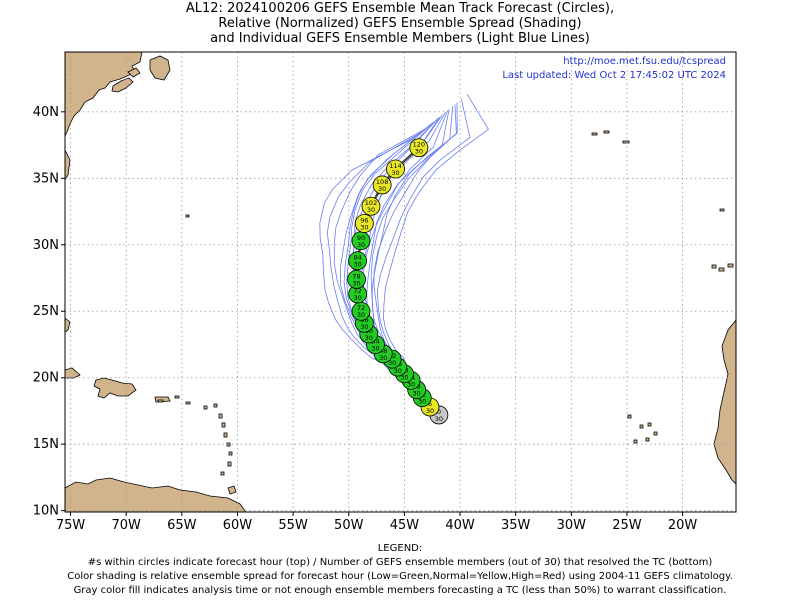 Image resolution: width=800 pixels, height=600 pixels. I want to click on y-tick-label: 25N, so click(46, 311).